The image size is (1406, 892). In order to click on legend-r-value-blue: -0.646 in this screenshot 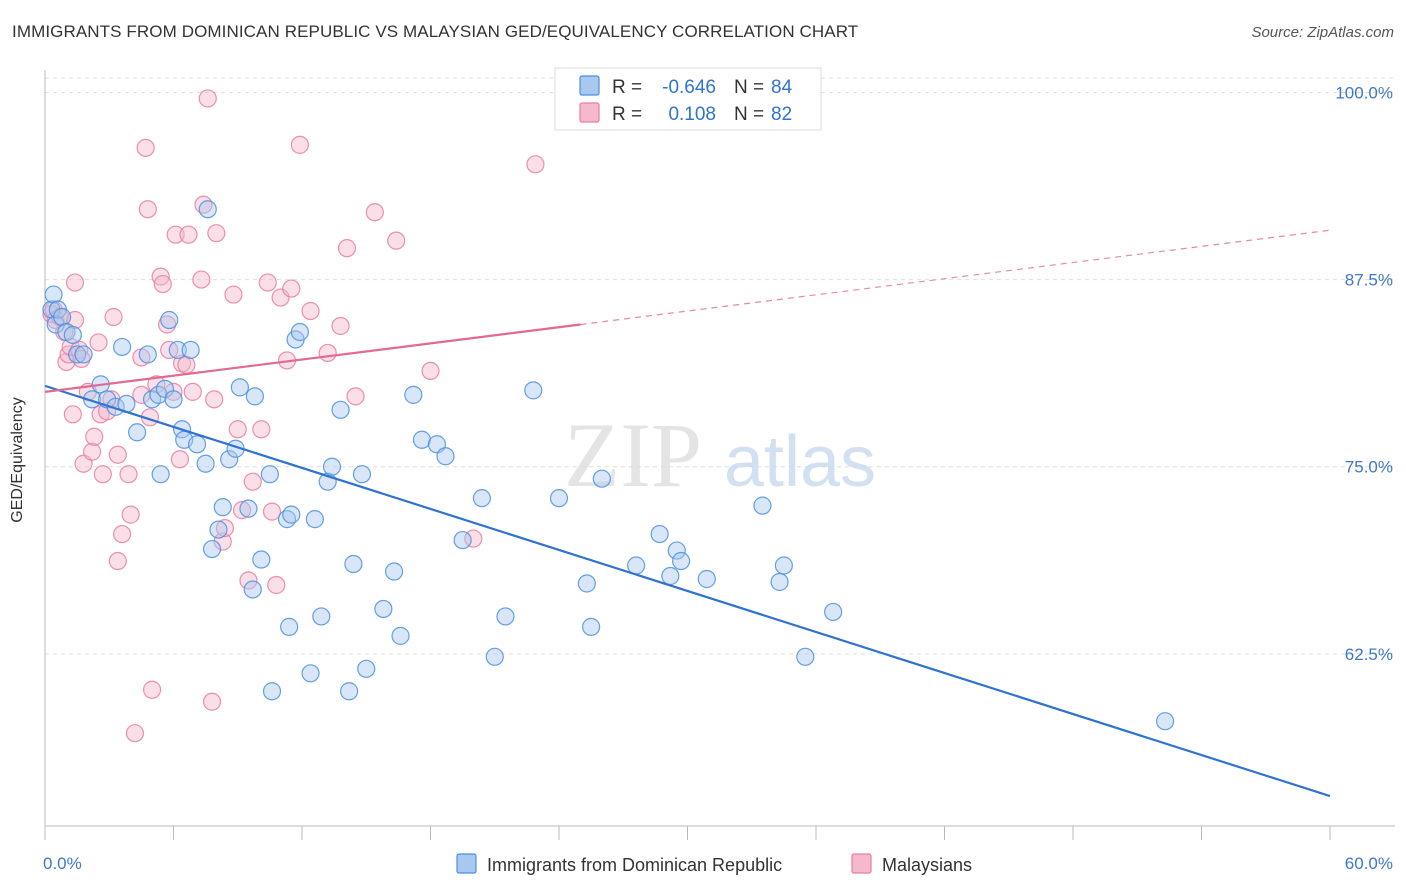, I will do `click(689, 87)`.